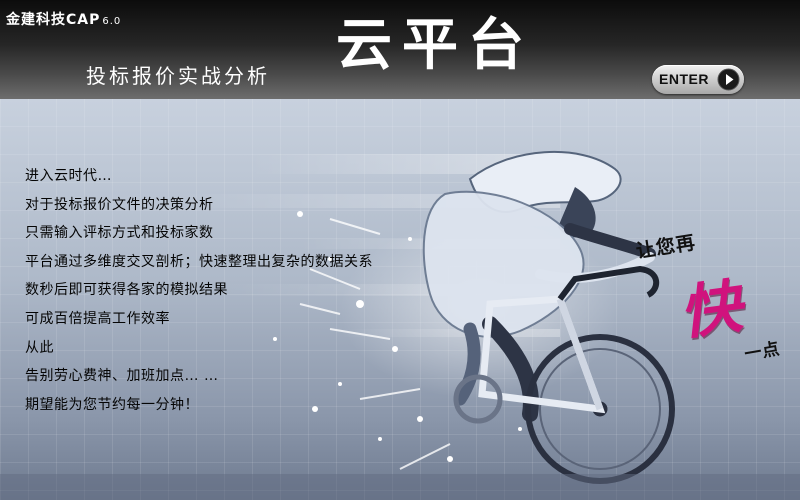  Describe the element at coordinates (119, 204) in the screenshot. I see `intro-line: 对于投标报价文件的决策分析` at that location.